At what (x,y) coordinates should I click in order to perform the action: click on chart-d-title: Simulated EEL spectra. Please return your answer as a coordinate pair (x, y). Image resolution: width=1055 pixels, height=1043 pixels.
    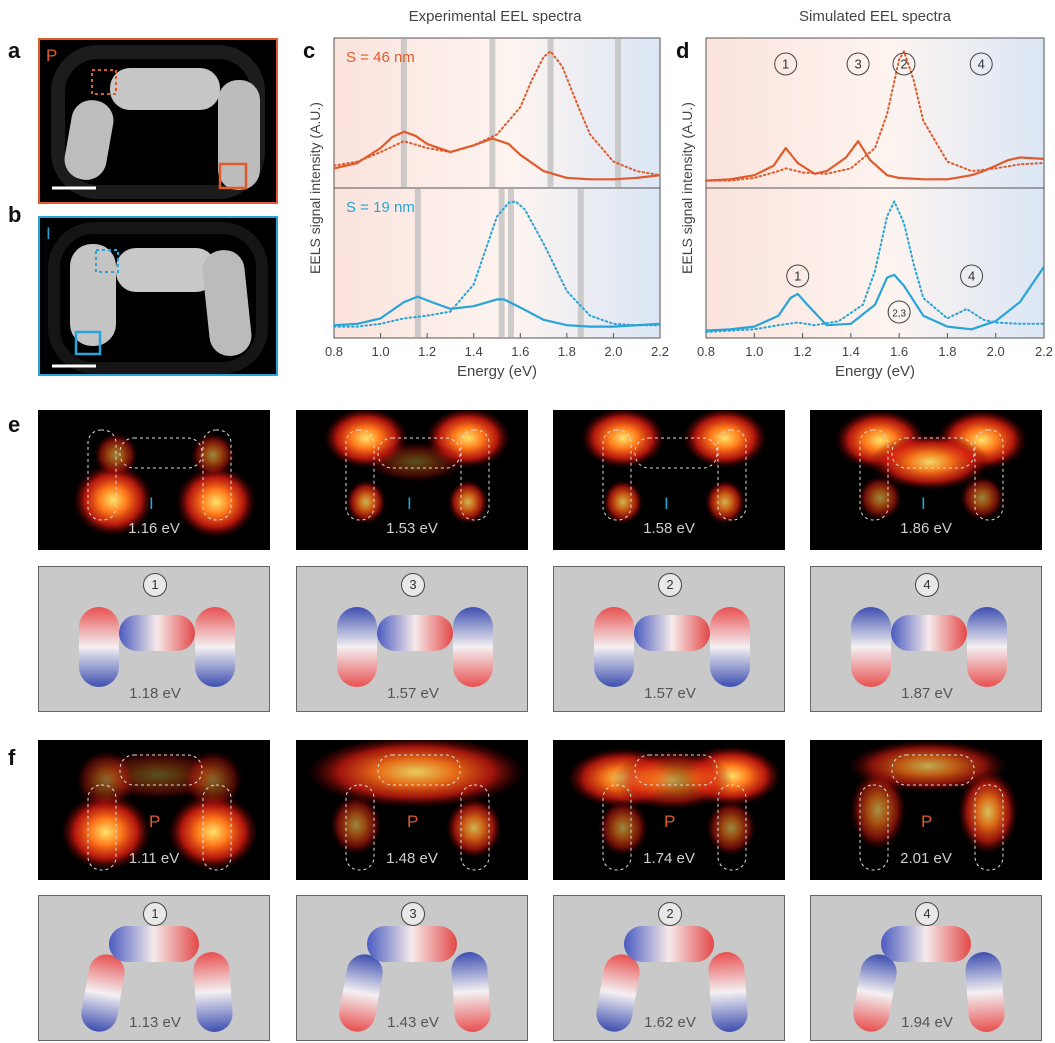
    Looking at the image, I should click on (875, 16).